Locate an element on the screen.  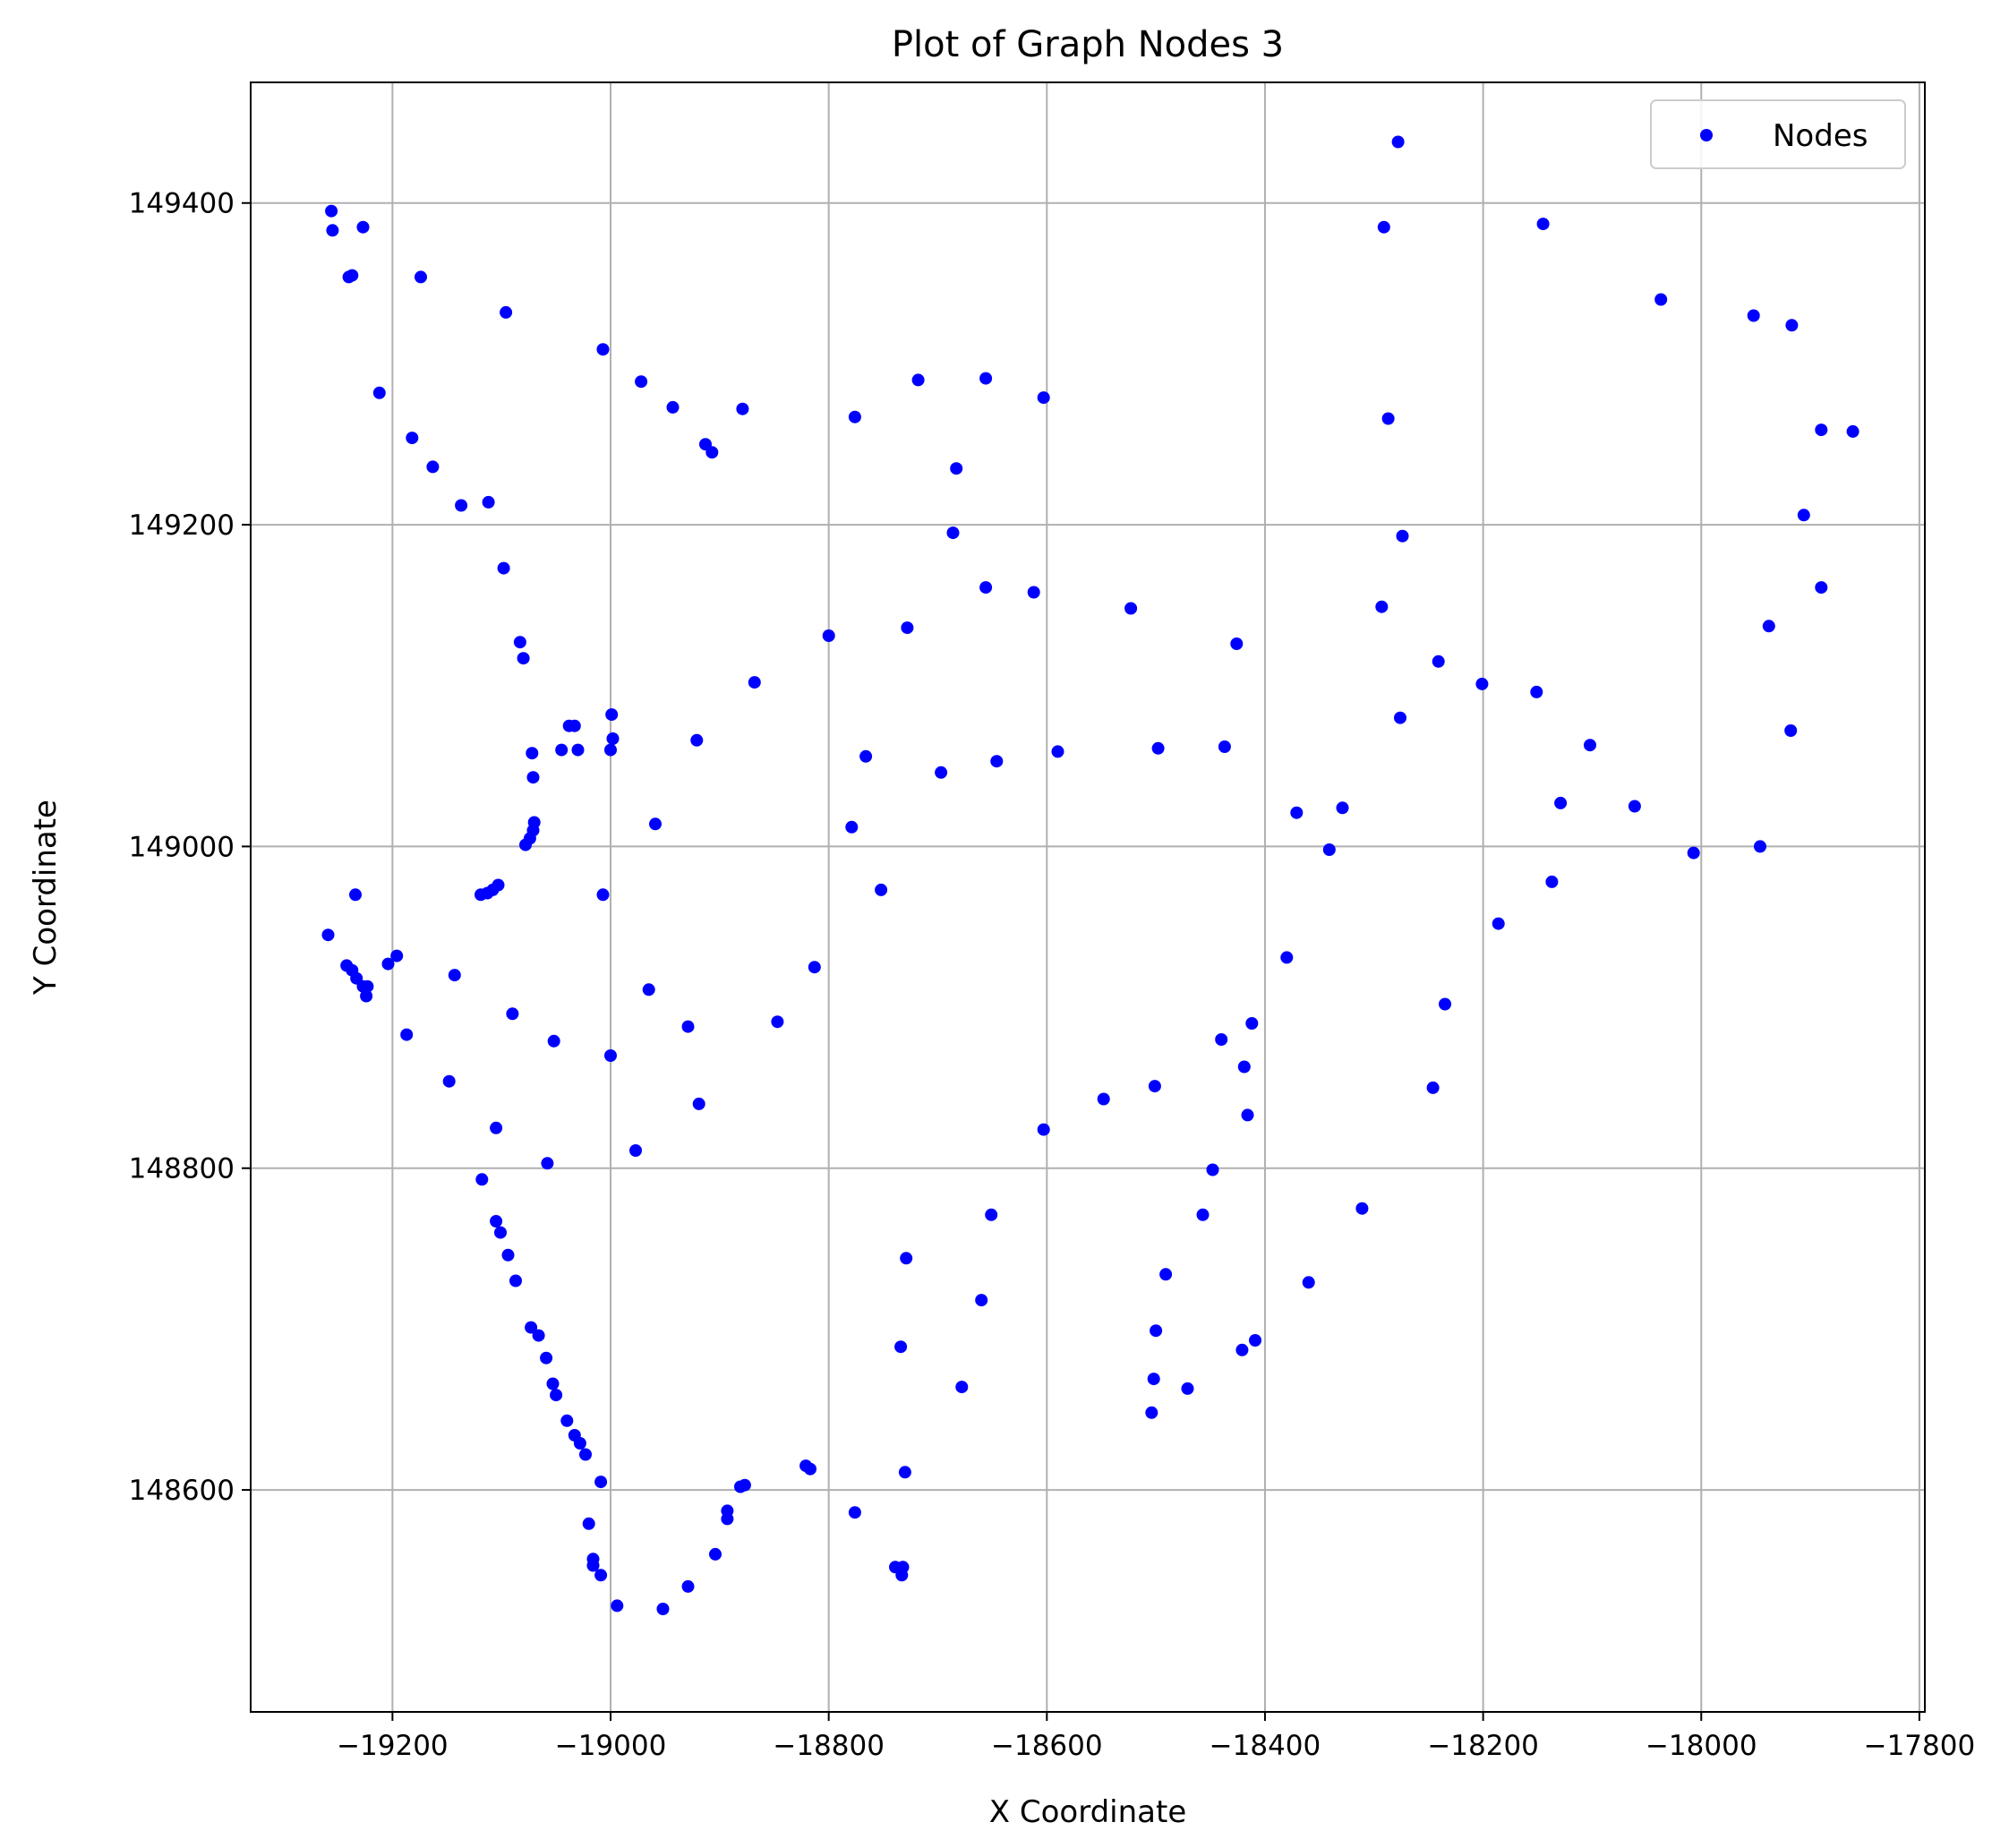
x-tick-label: −18400 is located at coordinates (1265, 1746).